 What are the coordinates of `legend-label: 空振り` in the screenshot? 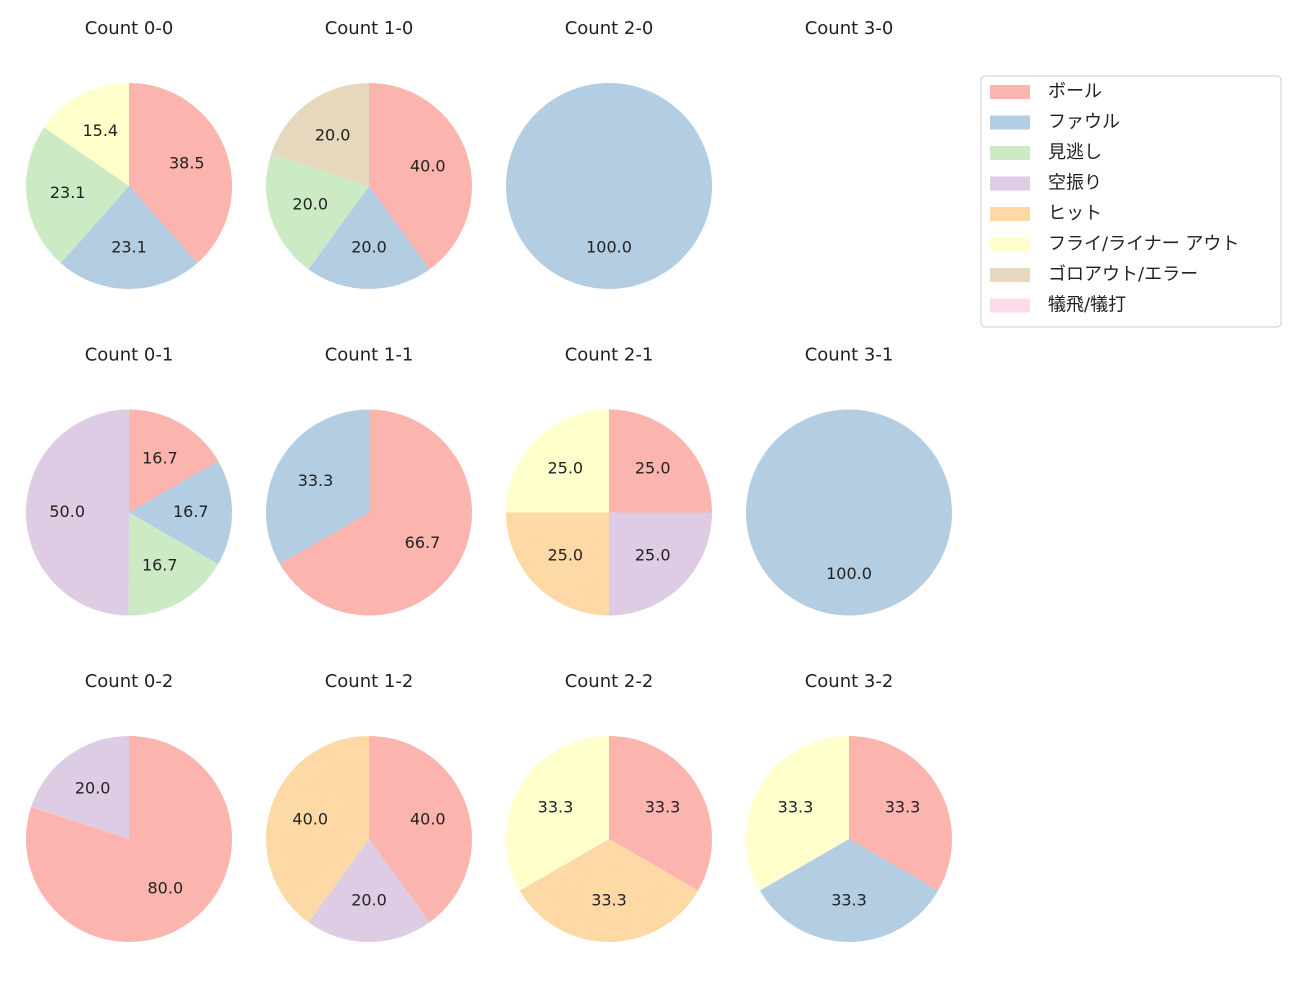 It's located at (1075, 183).